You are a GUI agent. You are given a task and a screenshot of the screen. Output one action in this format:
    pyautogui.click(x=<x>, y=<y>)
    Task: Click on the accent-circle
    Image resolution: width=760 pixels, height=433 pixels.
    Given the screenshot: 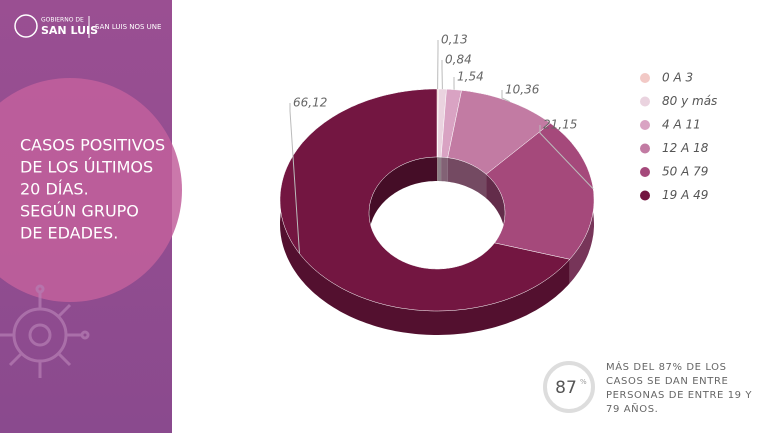 What is the action you would take?
    pyautogui.click(x=91, y=190)
    